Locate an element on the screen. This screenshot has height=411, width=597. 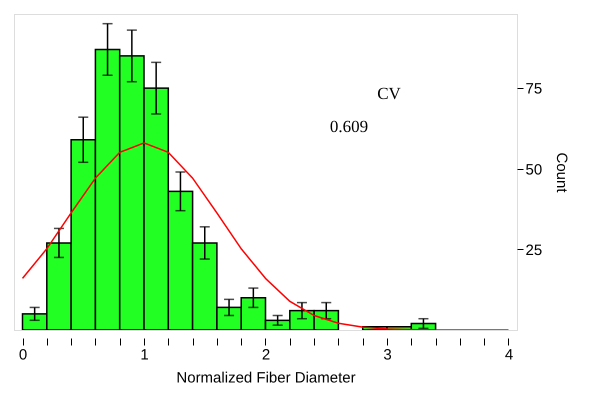
x-axis-title: Normalized Fiber Diameter is located at coordinates (266, 378).